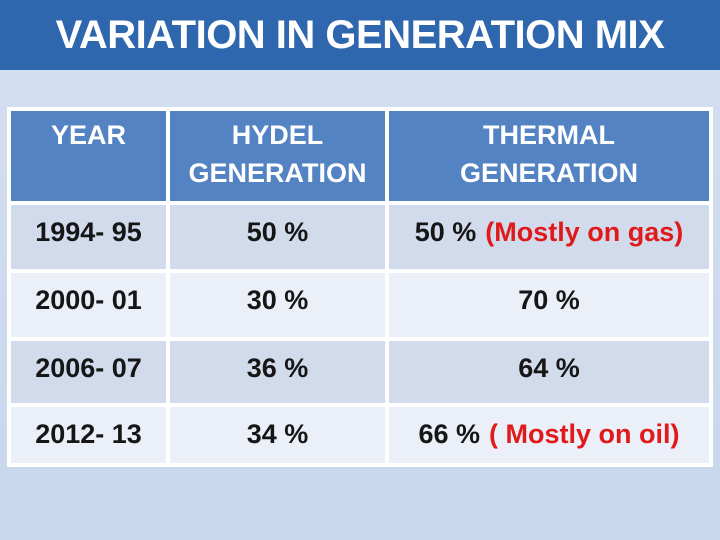 The width and height of the screenshot is (720, 540). Describe the element at coordinates (88, 305) in the screenshot. I see `year-cell: 2000- 01` at that location.